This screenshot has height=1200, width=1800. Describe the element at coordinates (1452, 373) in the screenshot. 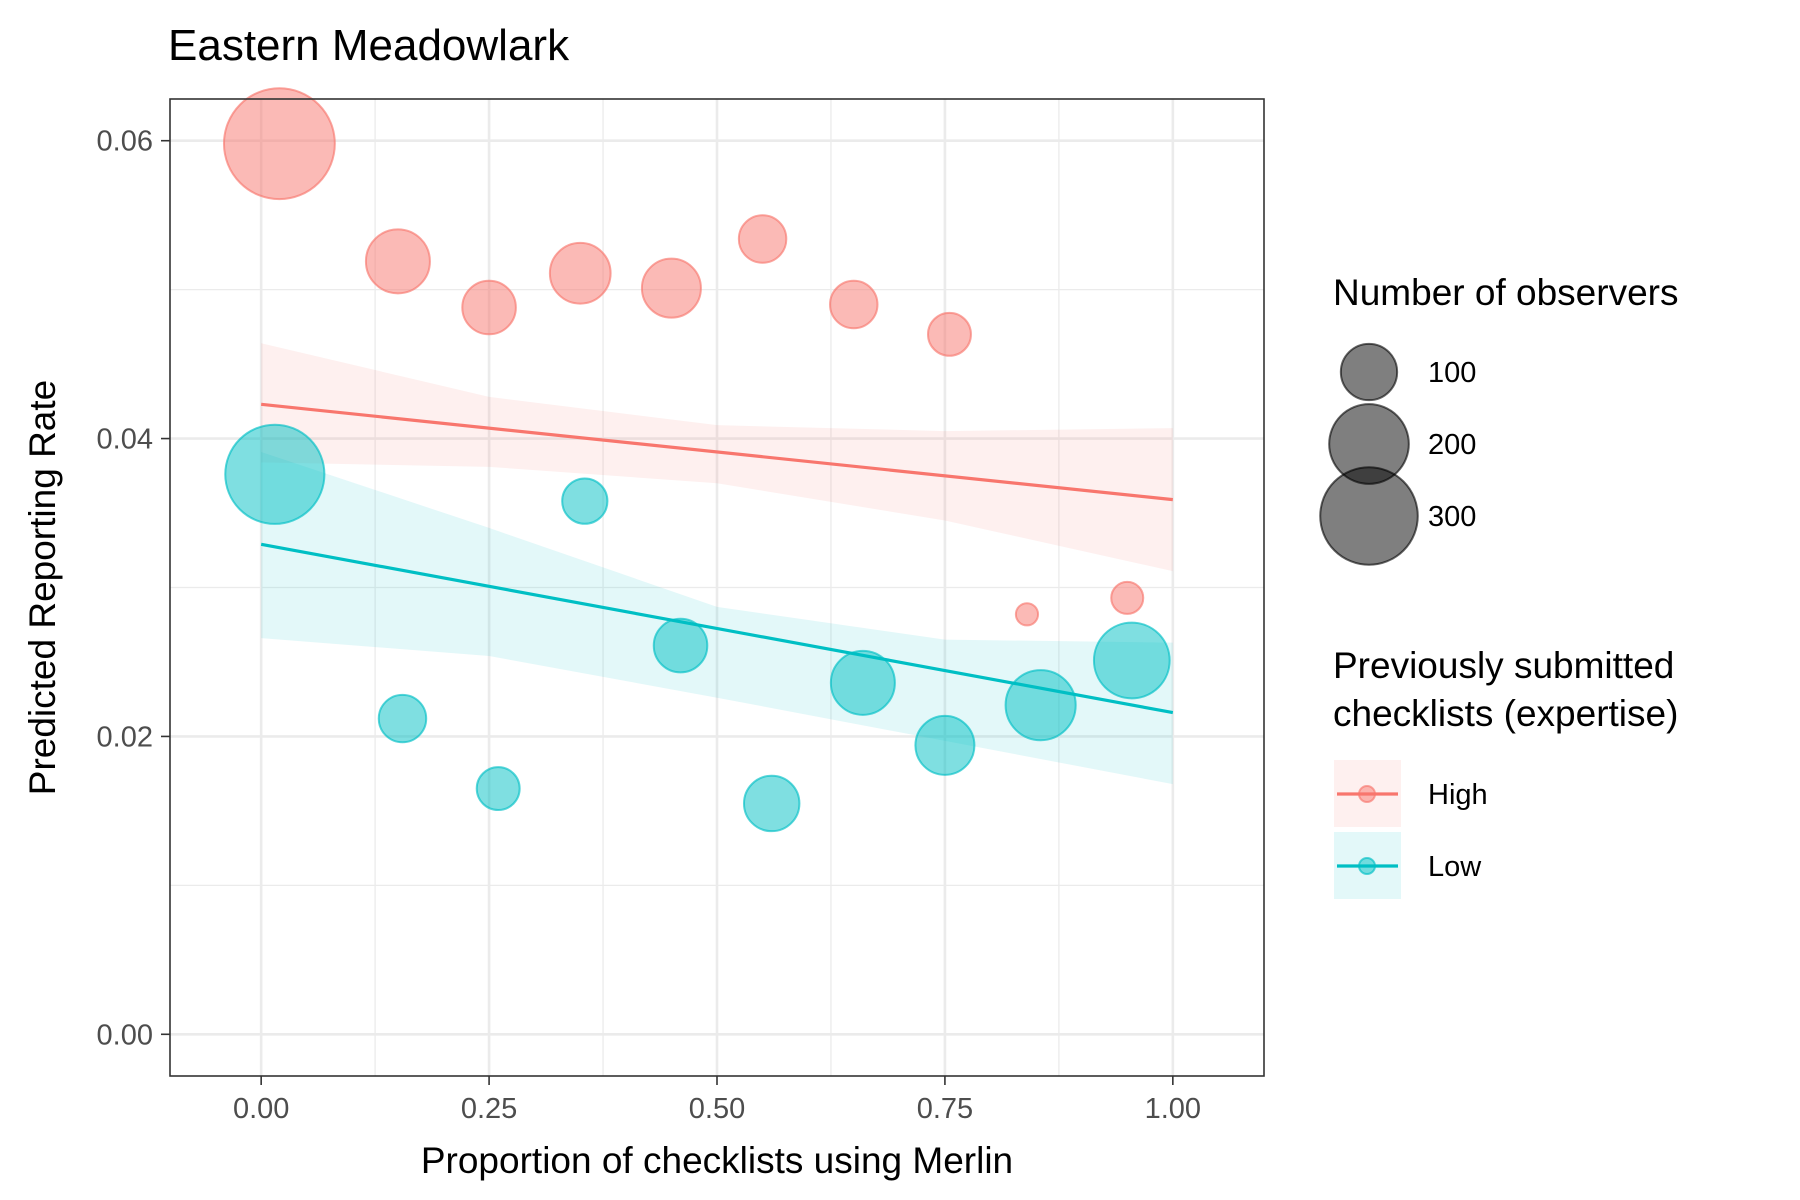

I see `size-legend-label: 100` at that location.